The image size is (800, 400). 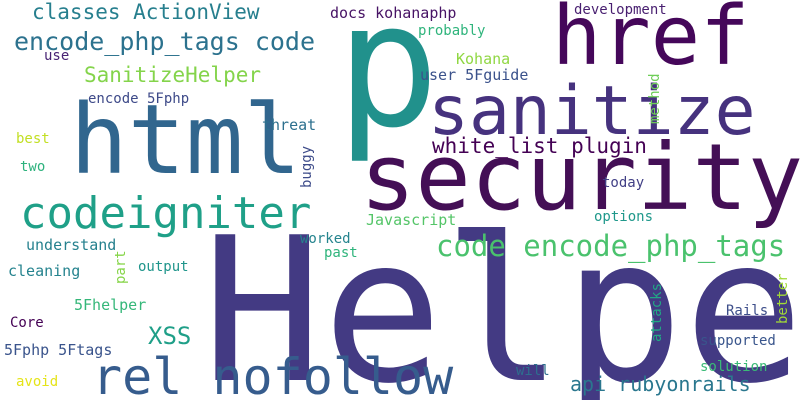 What do you see at coordinates (146, 12) in the screenshot?
I see `word-classes-actionview: classes ActionView` at bounding box center [146, 12].